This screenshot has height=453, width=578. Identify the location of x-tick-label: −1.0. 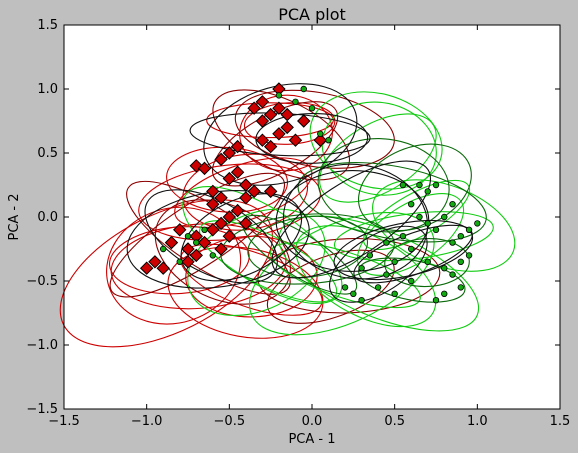
(147, 421).